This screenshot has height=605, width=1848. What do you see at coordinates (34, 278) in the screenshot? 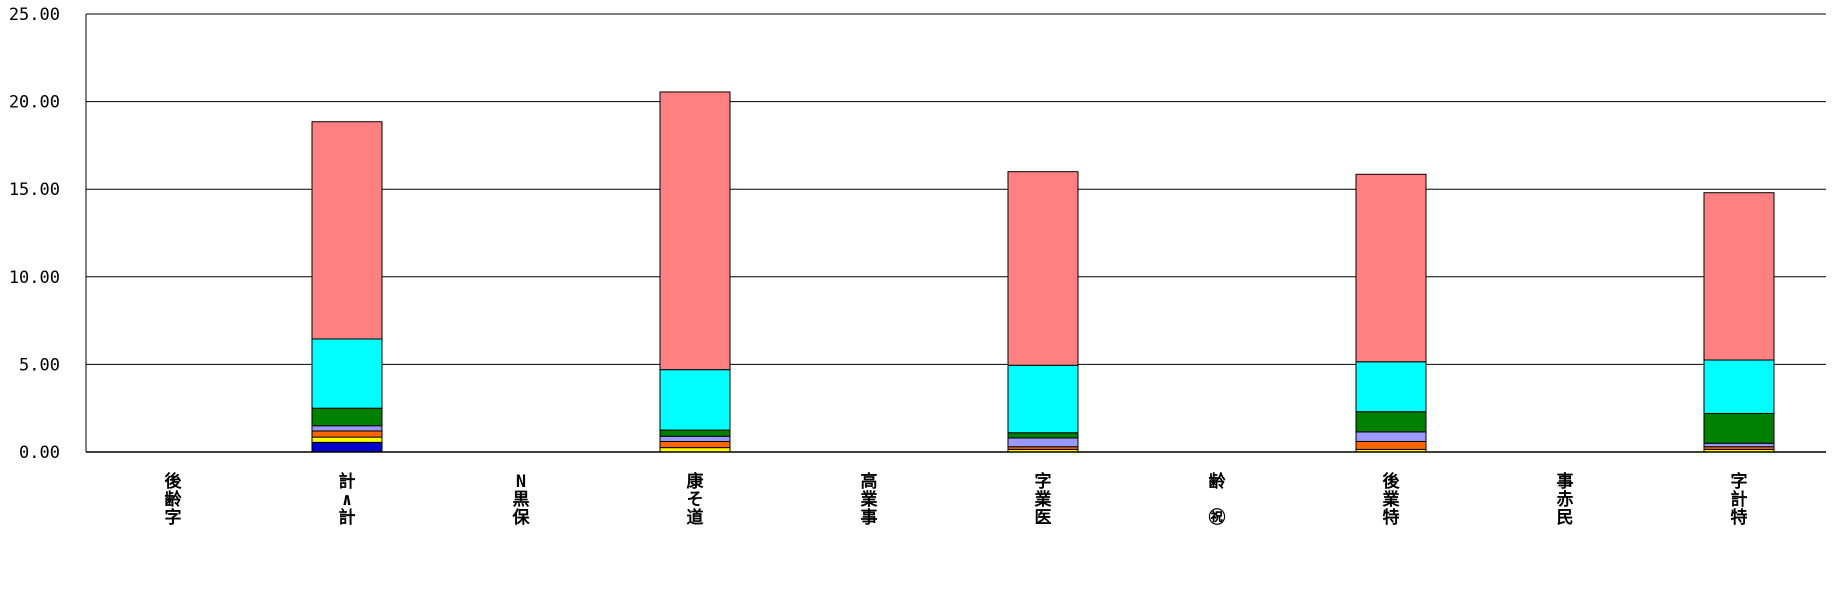
I see `y-tick-label: 10.00` at bounding box center [34, 278].